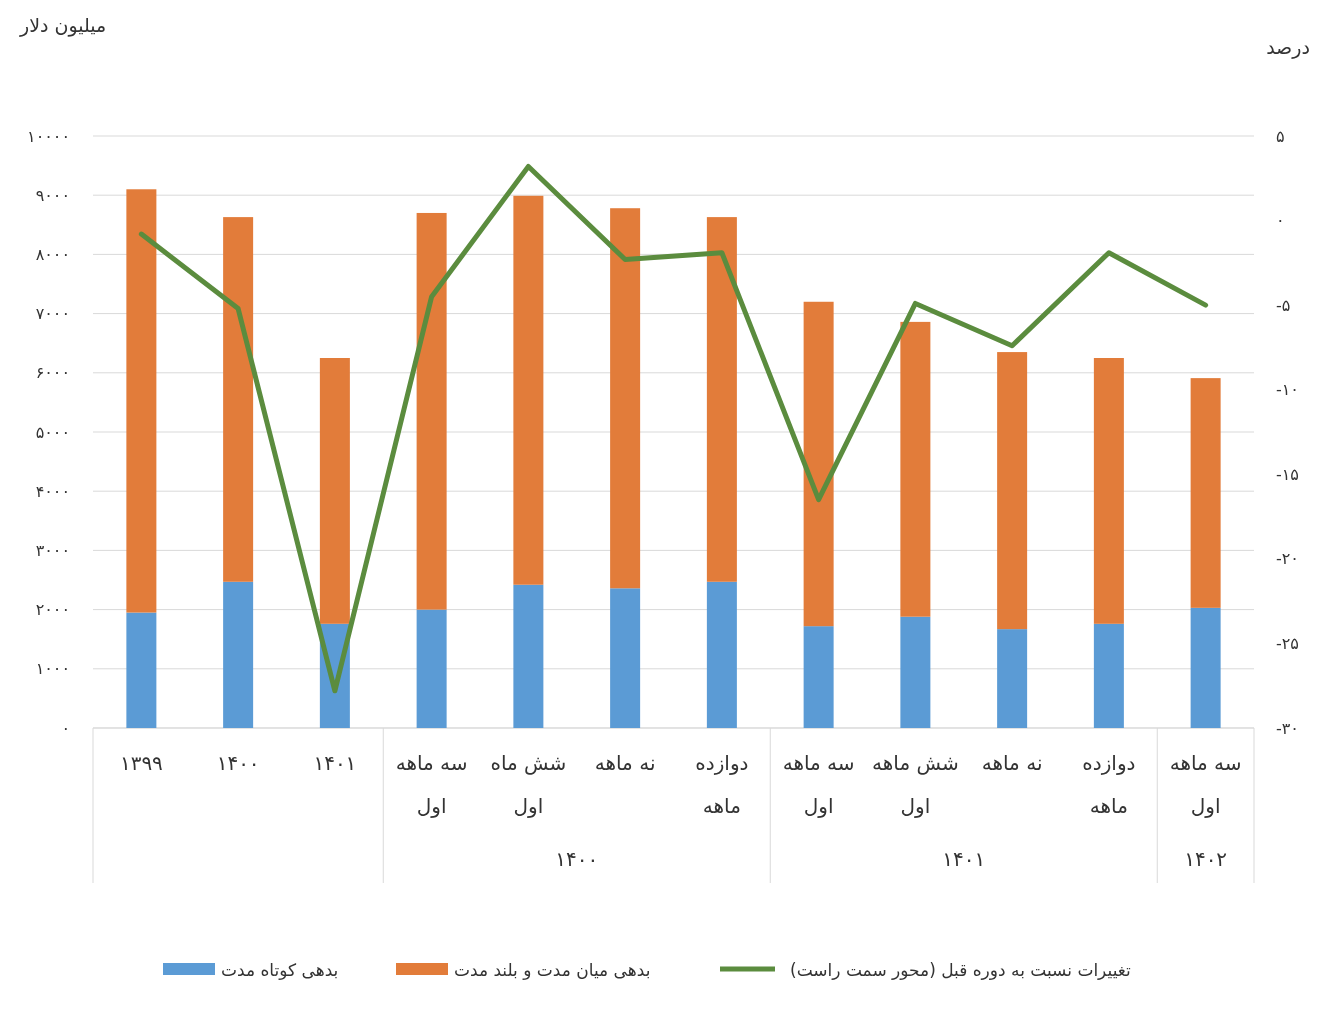 Image resolution: width=1319 pixels, height=1013 pixels. What do you see at coordinates (1287, 644) in the screenshot?
I see `y2-tick-label: -۲۵` at bounding box center [1287, 644].